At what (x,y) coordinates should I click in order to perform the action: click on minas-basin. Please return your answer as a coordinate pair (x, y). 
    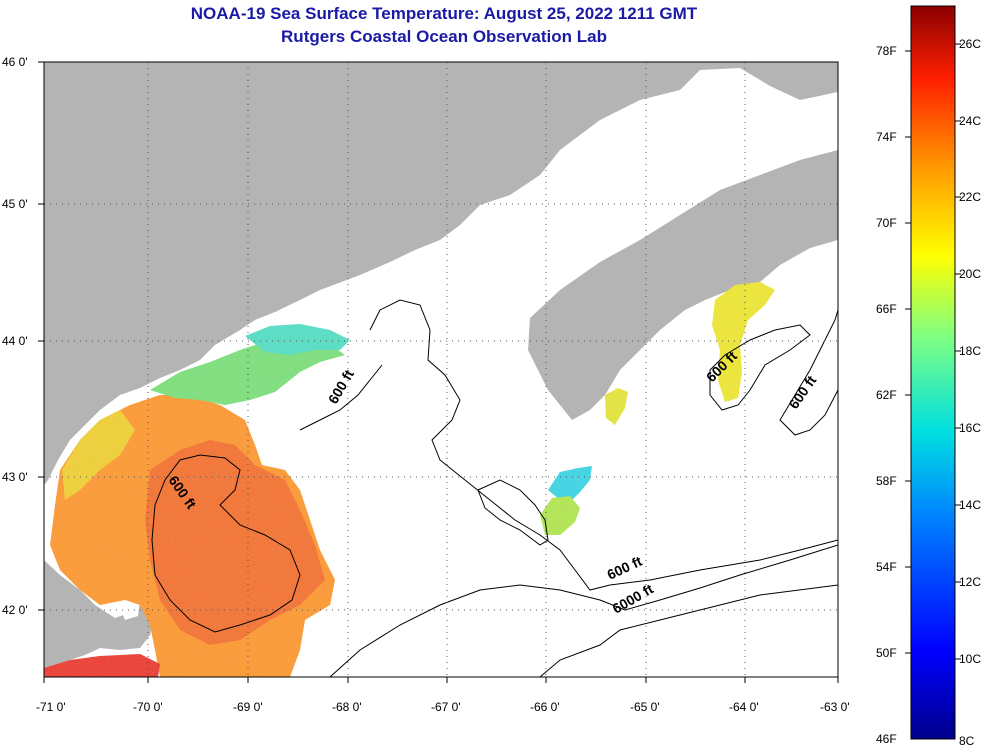
    Looking at the image, I should click on (720, 161).